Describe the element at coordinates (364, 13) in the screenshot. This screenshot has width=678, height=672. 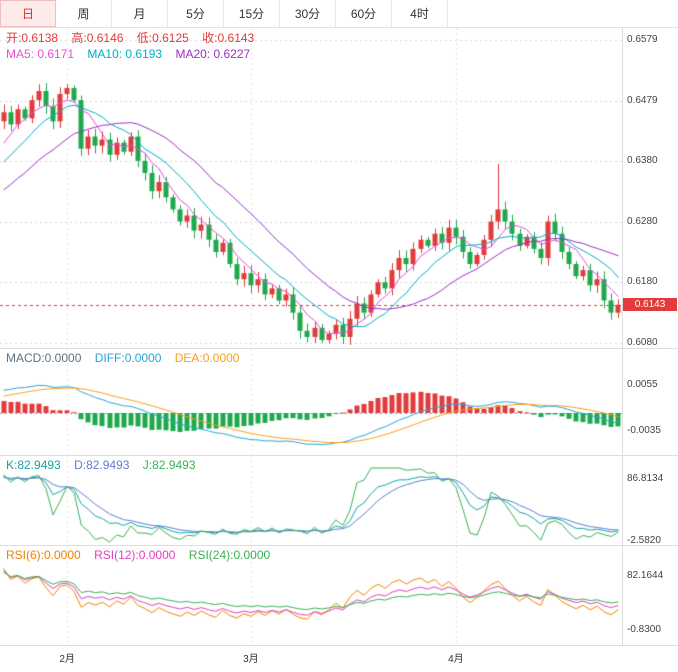
I see `tab-60min: 60分` at that location.